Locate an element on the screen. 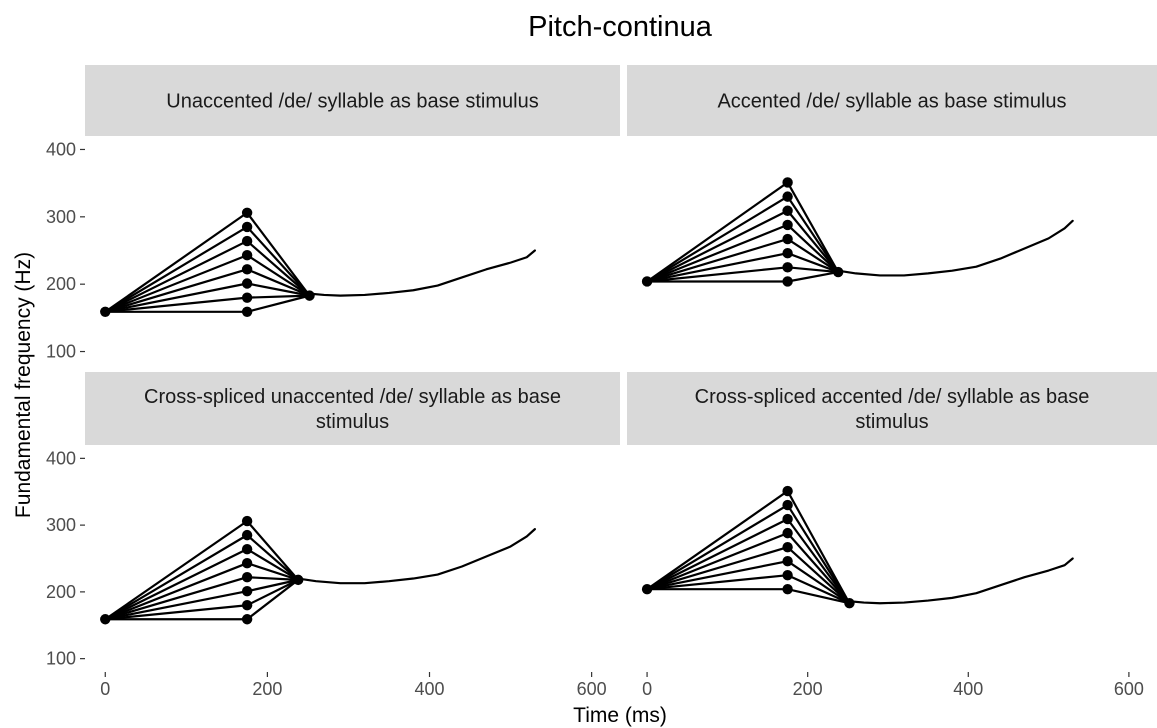 The height and width of the screenshot is (728, 1157). strip-label: Accented /de/ syllable as base stimulus is located at coordinates (891, 102).